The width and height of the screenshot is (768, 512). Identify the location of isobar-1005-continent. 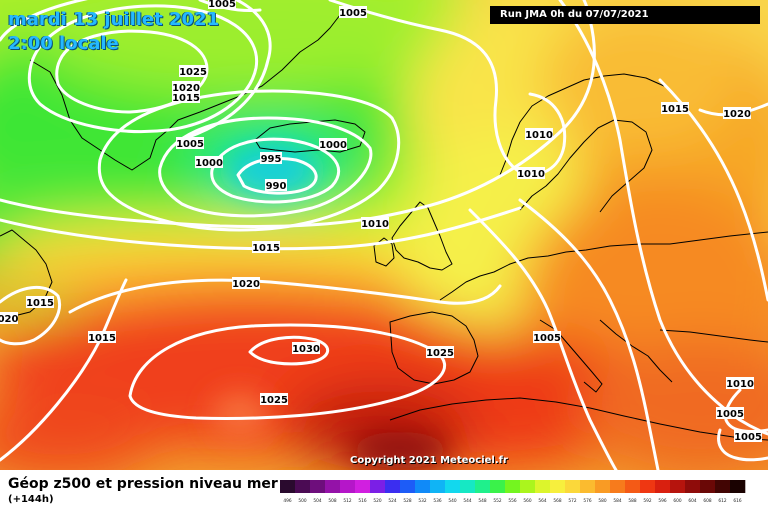
(543, 339).